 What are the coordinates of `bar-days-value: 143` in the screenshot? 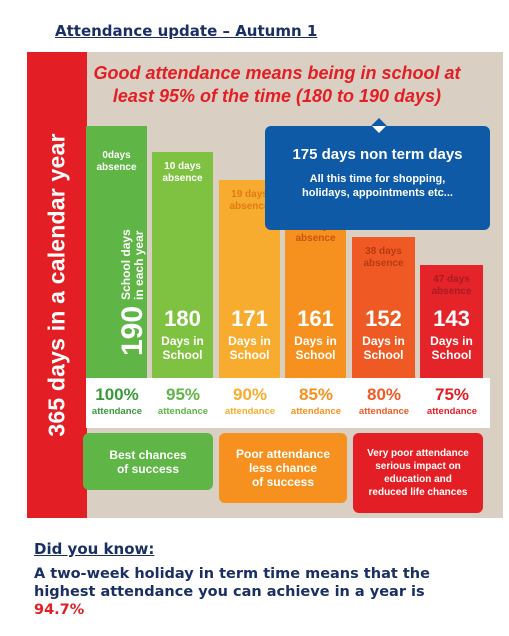 It's located at (451, 318).